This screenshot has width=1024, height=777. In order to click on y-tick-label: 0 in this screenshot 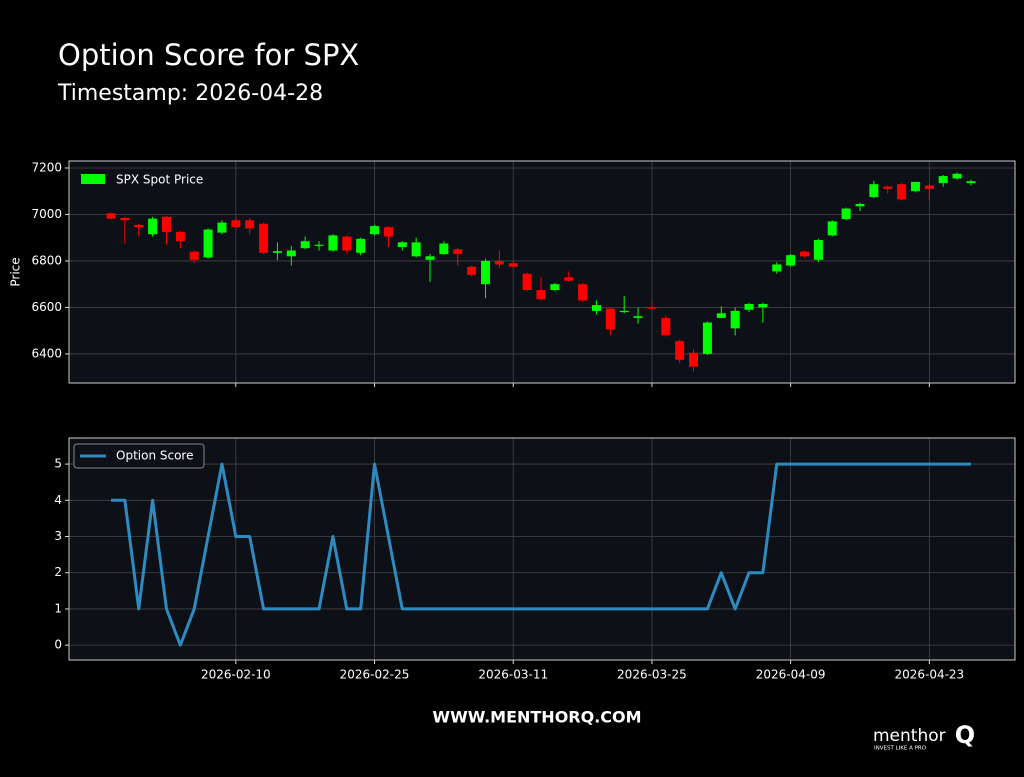, I will do `click(58, 645)`.